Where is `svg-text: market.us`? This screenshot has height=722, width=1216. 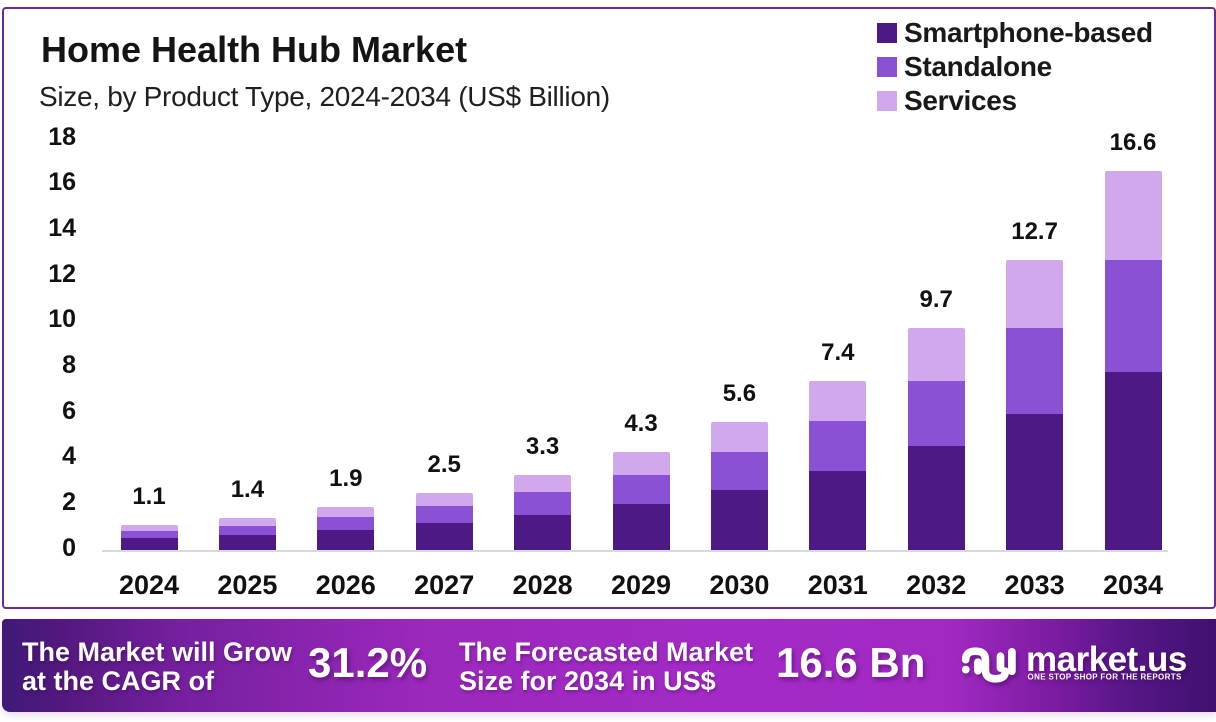 svg-text: market.us is located at coordinates (1106, 659).